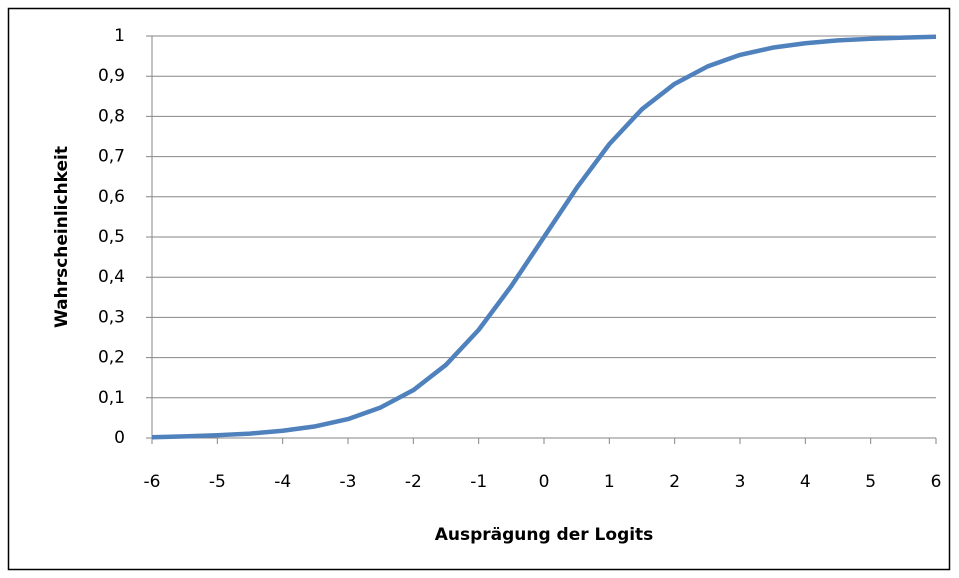 This screenshot has height=578, width=959. I want to click on y-tick-label: 0,7, so click(111, 157).